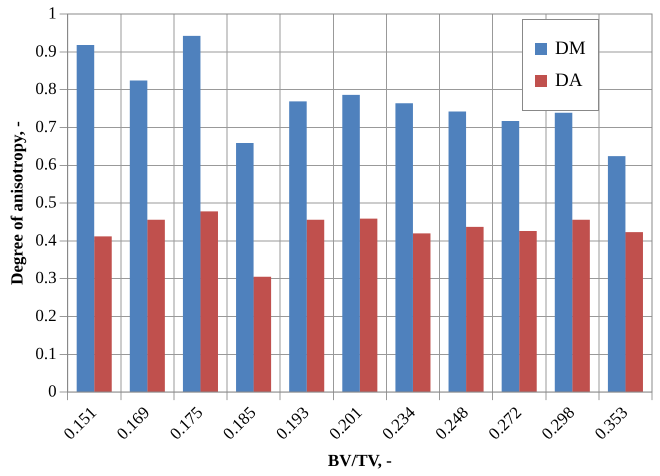 This screenshot has width=660, height=476. I want to click on y-tick-label: 0.4, so click(46, 240).